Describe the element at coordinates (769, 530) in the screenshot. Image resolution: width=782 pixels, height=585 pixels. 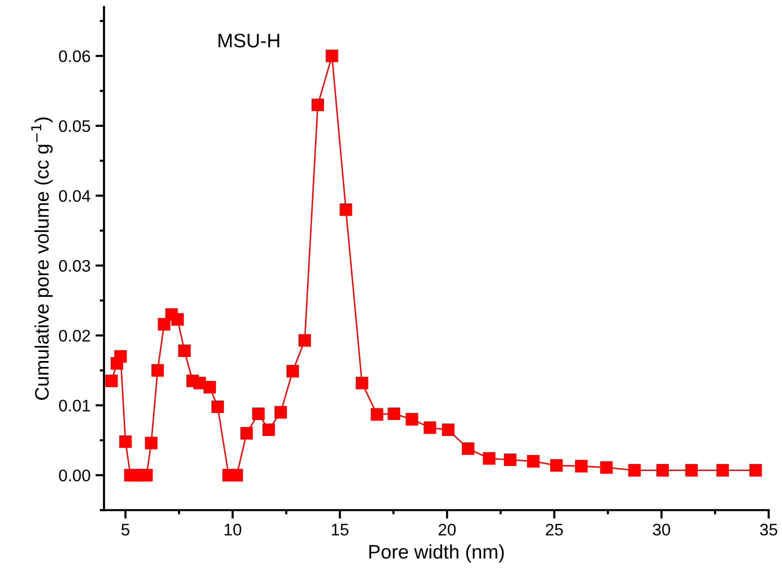
I see `x-tick-label: 35` at that location.